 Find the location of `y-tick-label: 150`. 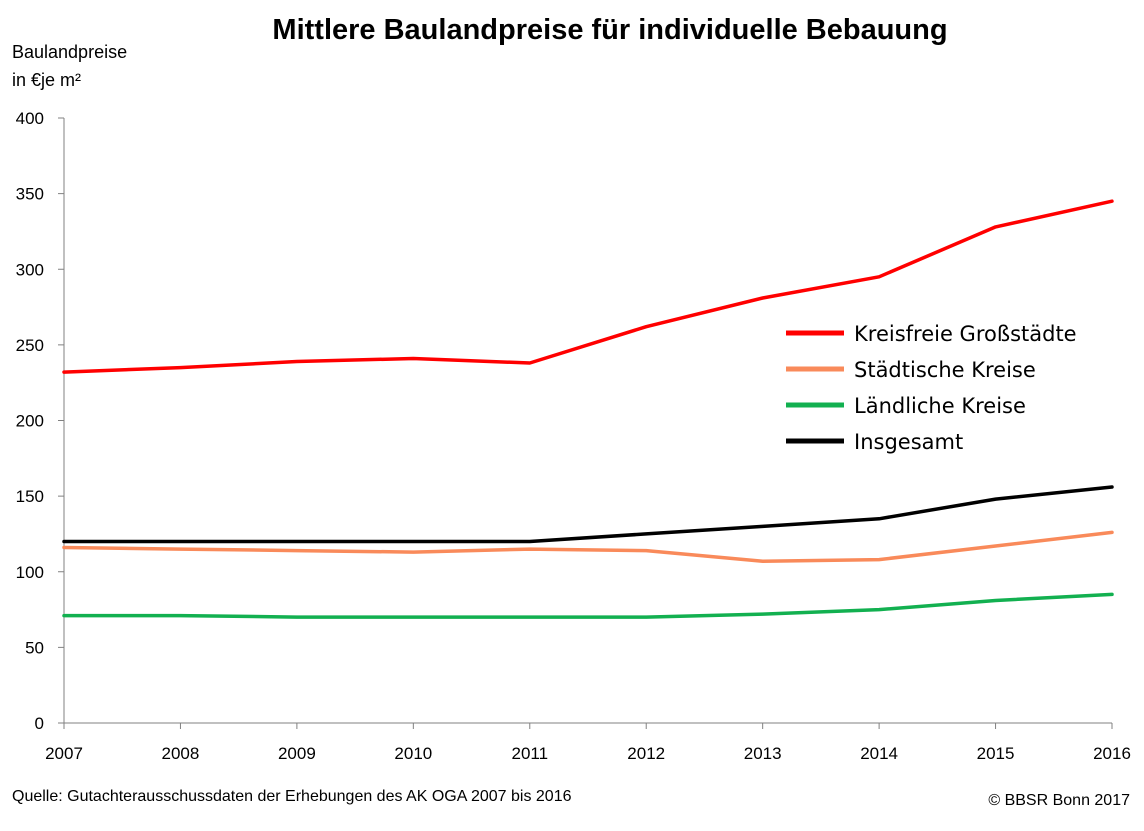

y-tick-label: 150 is located at coordinates (30, 496).